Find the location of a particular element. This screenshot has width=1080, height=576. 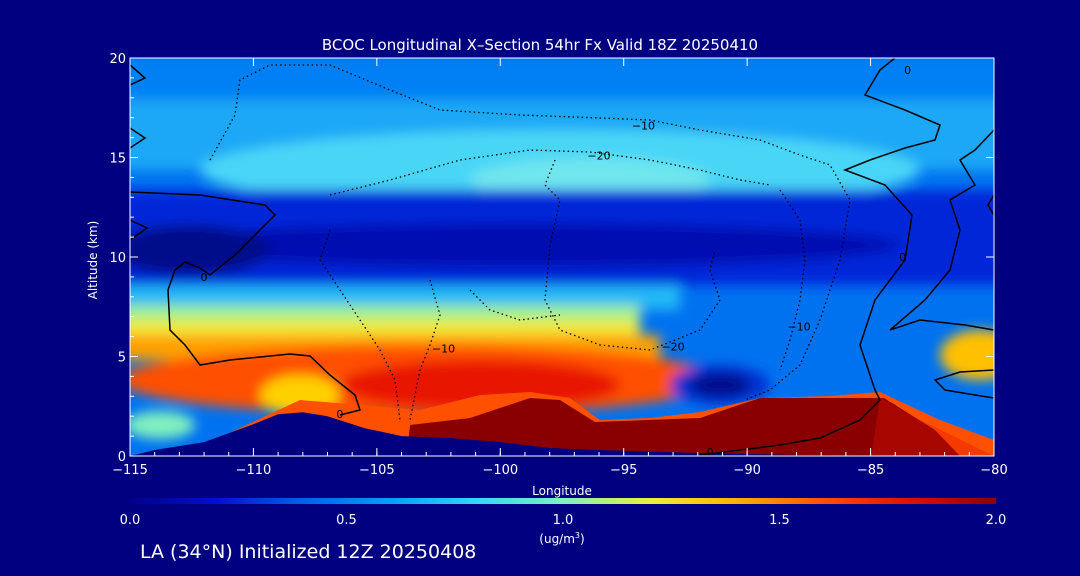

contour-zero-far-east is located at coordinates (941, 230).